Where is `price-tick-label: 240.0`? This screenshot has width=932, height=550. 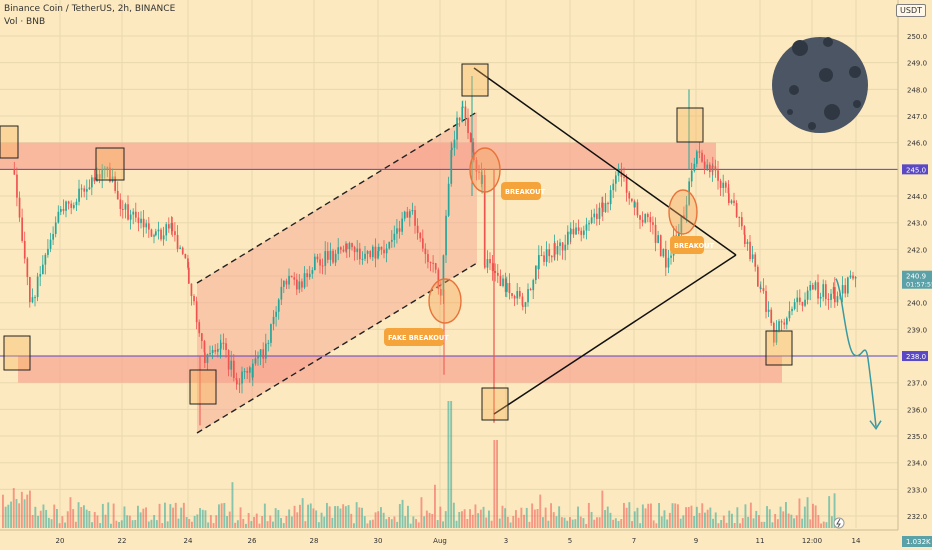 price-tick-label: 240.0 is located at coordinates (917, 304).